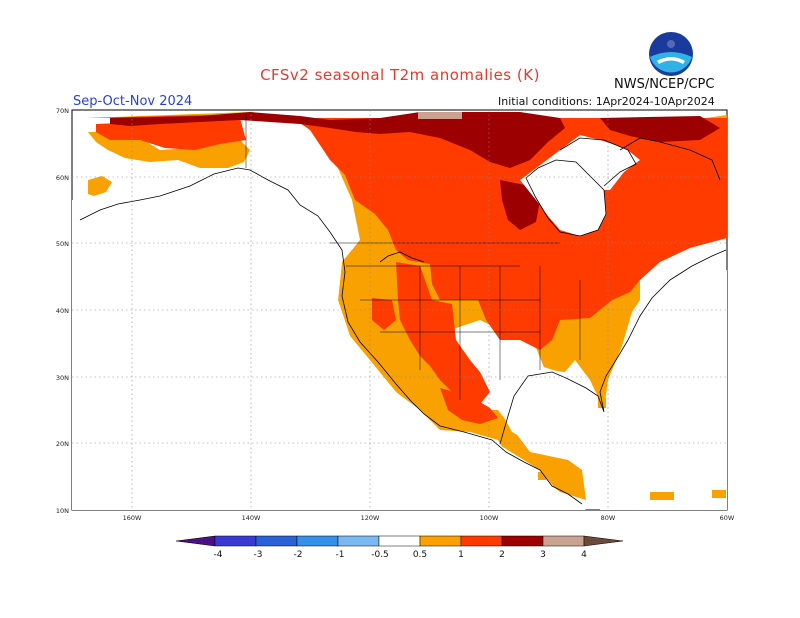 This screenshot has width=800, height=618. What do you see at coordinates (583, 162) in the screenshot?
I see `arctic-water` at bounding box center [583, 162].